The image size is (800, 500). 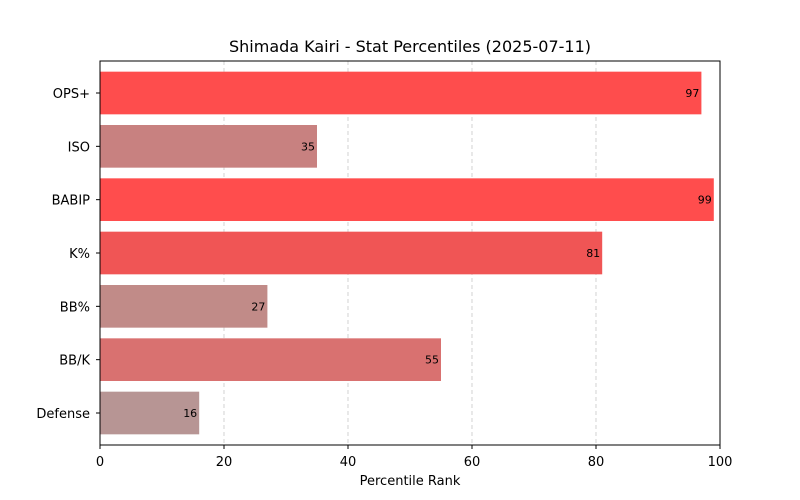 What do you see at coordinates (692, 93) in the screenshot?
I see `bar-value-label: 97` at bounding box center [692, 93].